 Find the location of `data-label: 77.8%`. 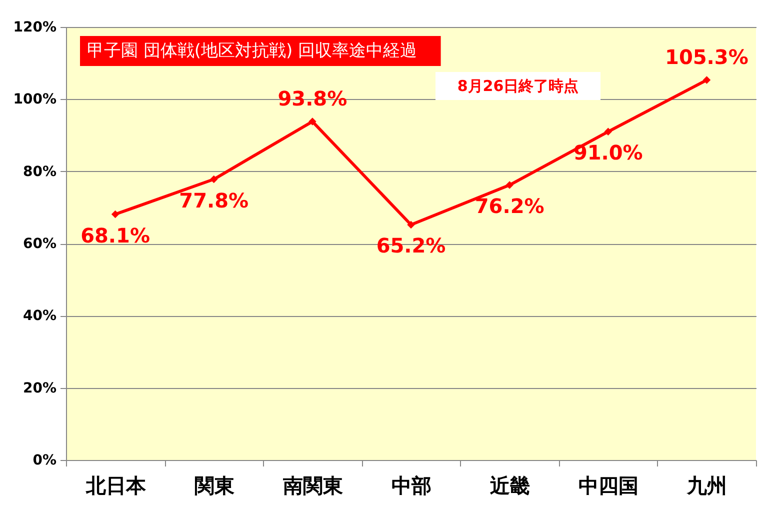

data-label: 77.8% is located at coordinates (214, 200).